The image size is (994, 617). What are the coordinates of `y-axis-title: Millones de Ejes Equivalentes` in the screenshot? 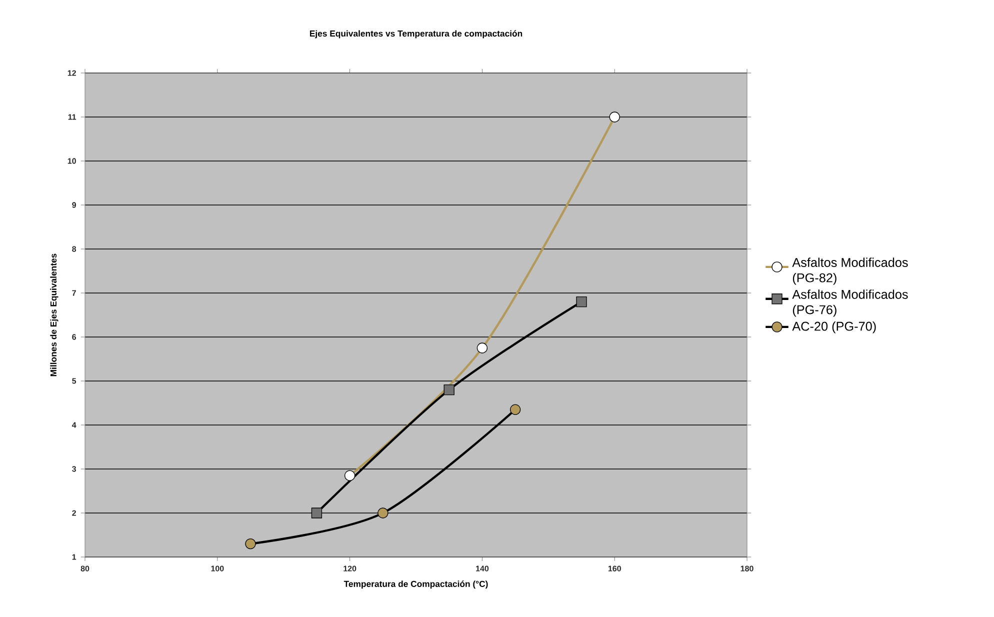 It's located at (54, 315).